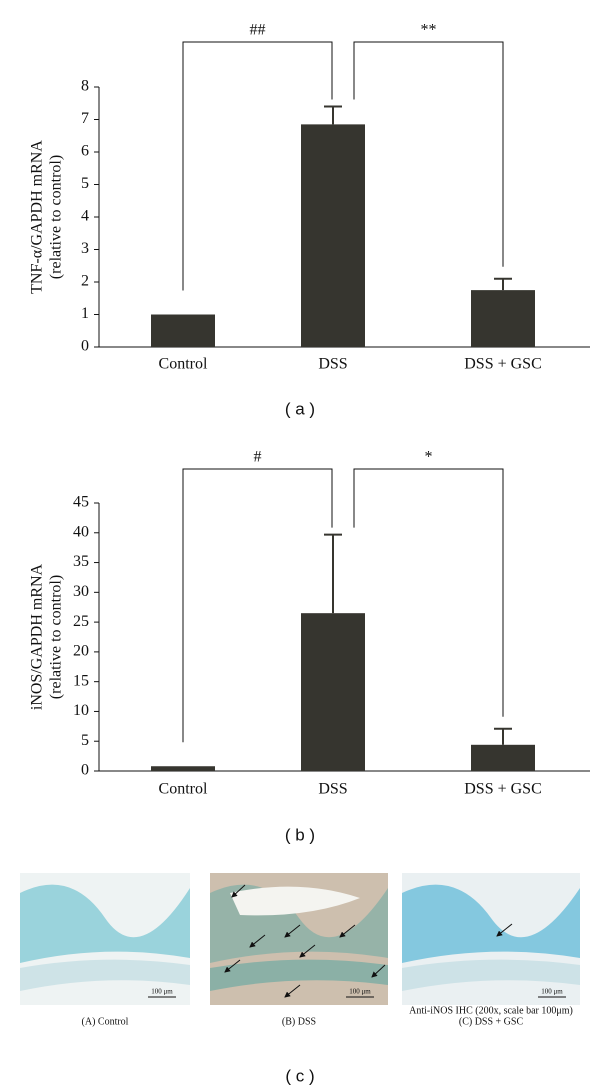 This screenshot has height=1092, width=600. What do you see at coordinates (37, 217) in the screenshot?
I see `y-axis-label: TNF-α/GAPDH mRNA` at bounding box center [37, 217].